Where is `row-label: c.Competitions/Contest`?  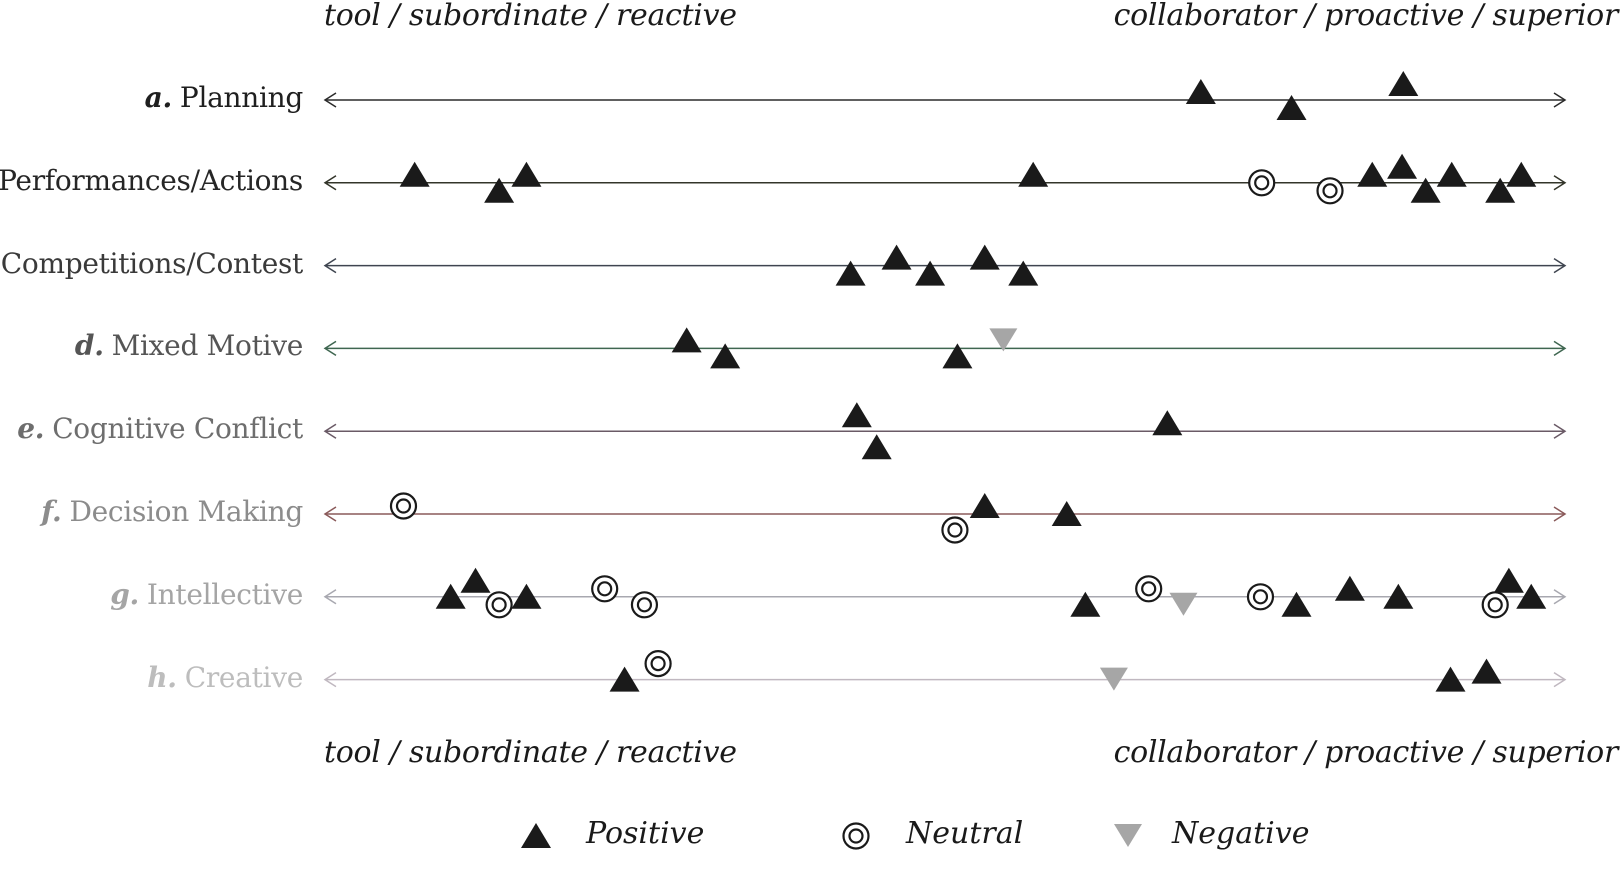
row-label: c.Competitions/Contest is located at coordinates (152, 263).